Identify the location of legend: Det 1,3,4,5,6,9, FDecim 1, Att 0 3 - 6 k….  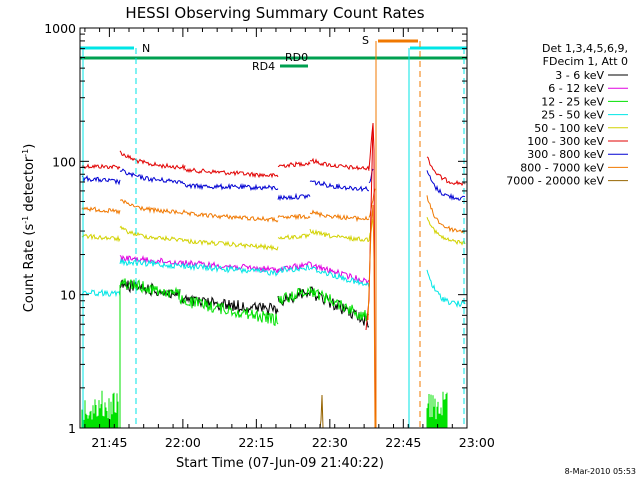
(567, 115).